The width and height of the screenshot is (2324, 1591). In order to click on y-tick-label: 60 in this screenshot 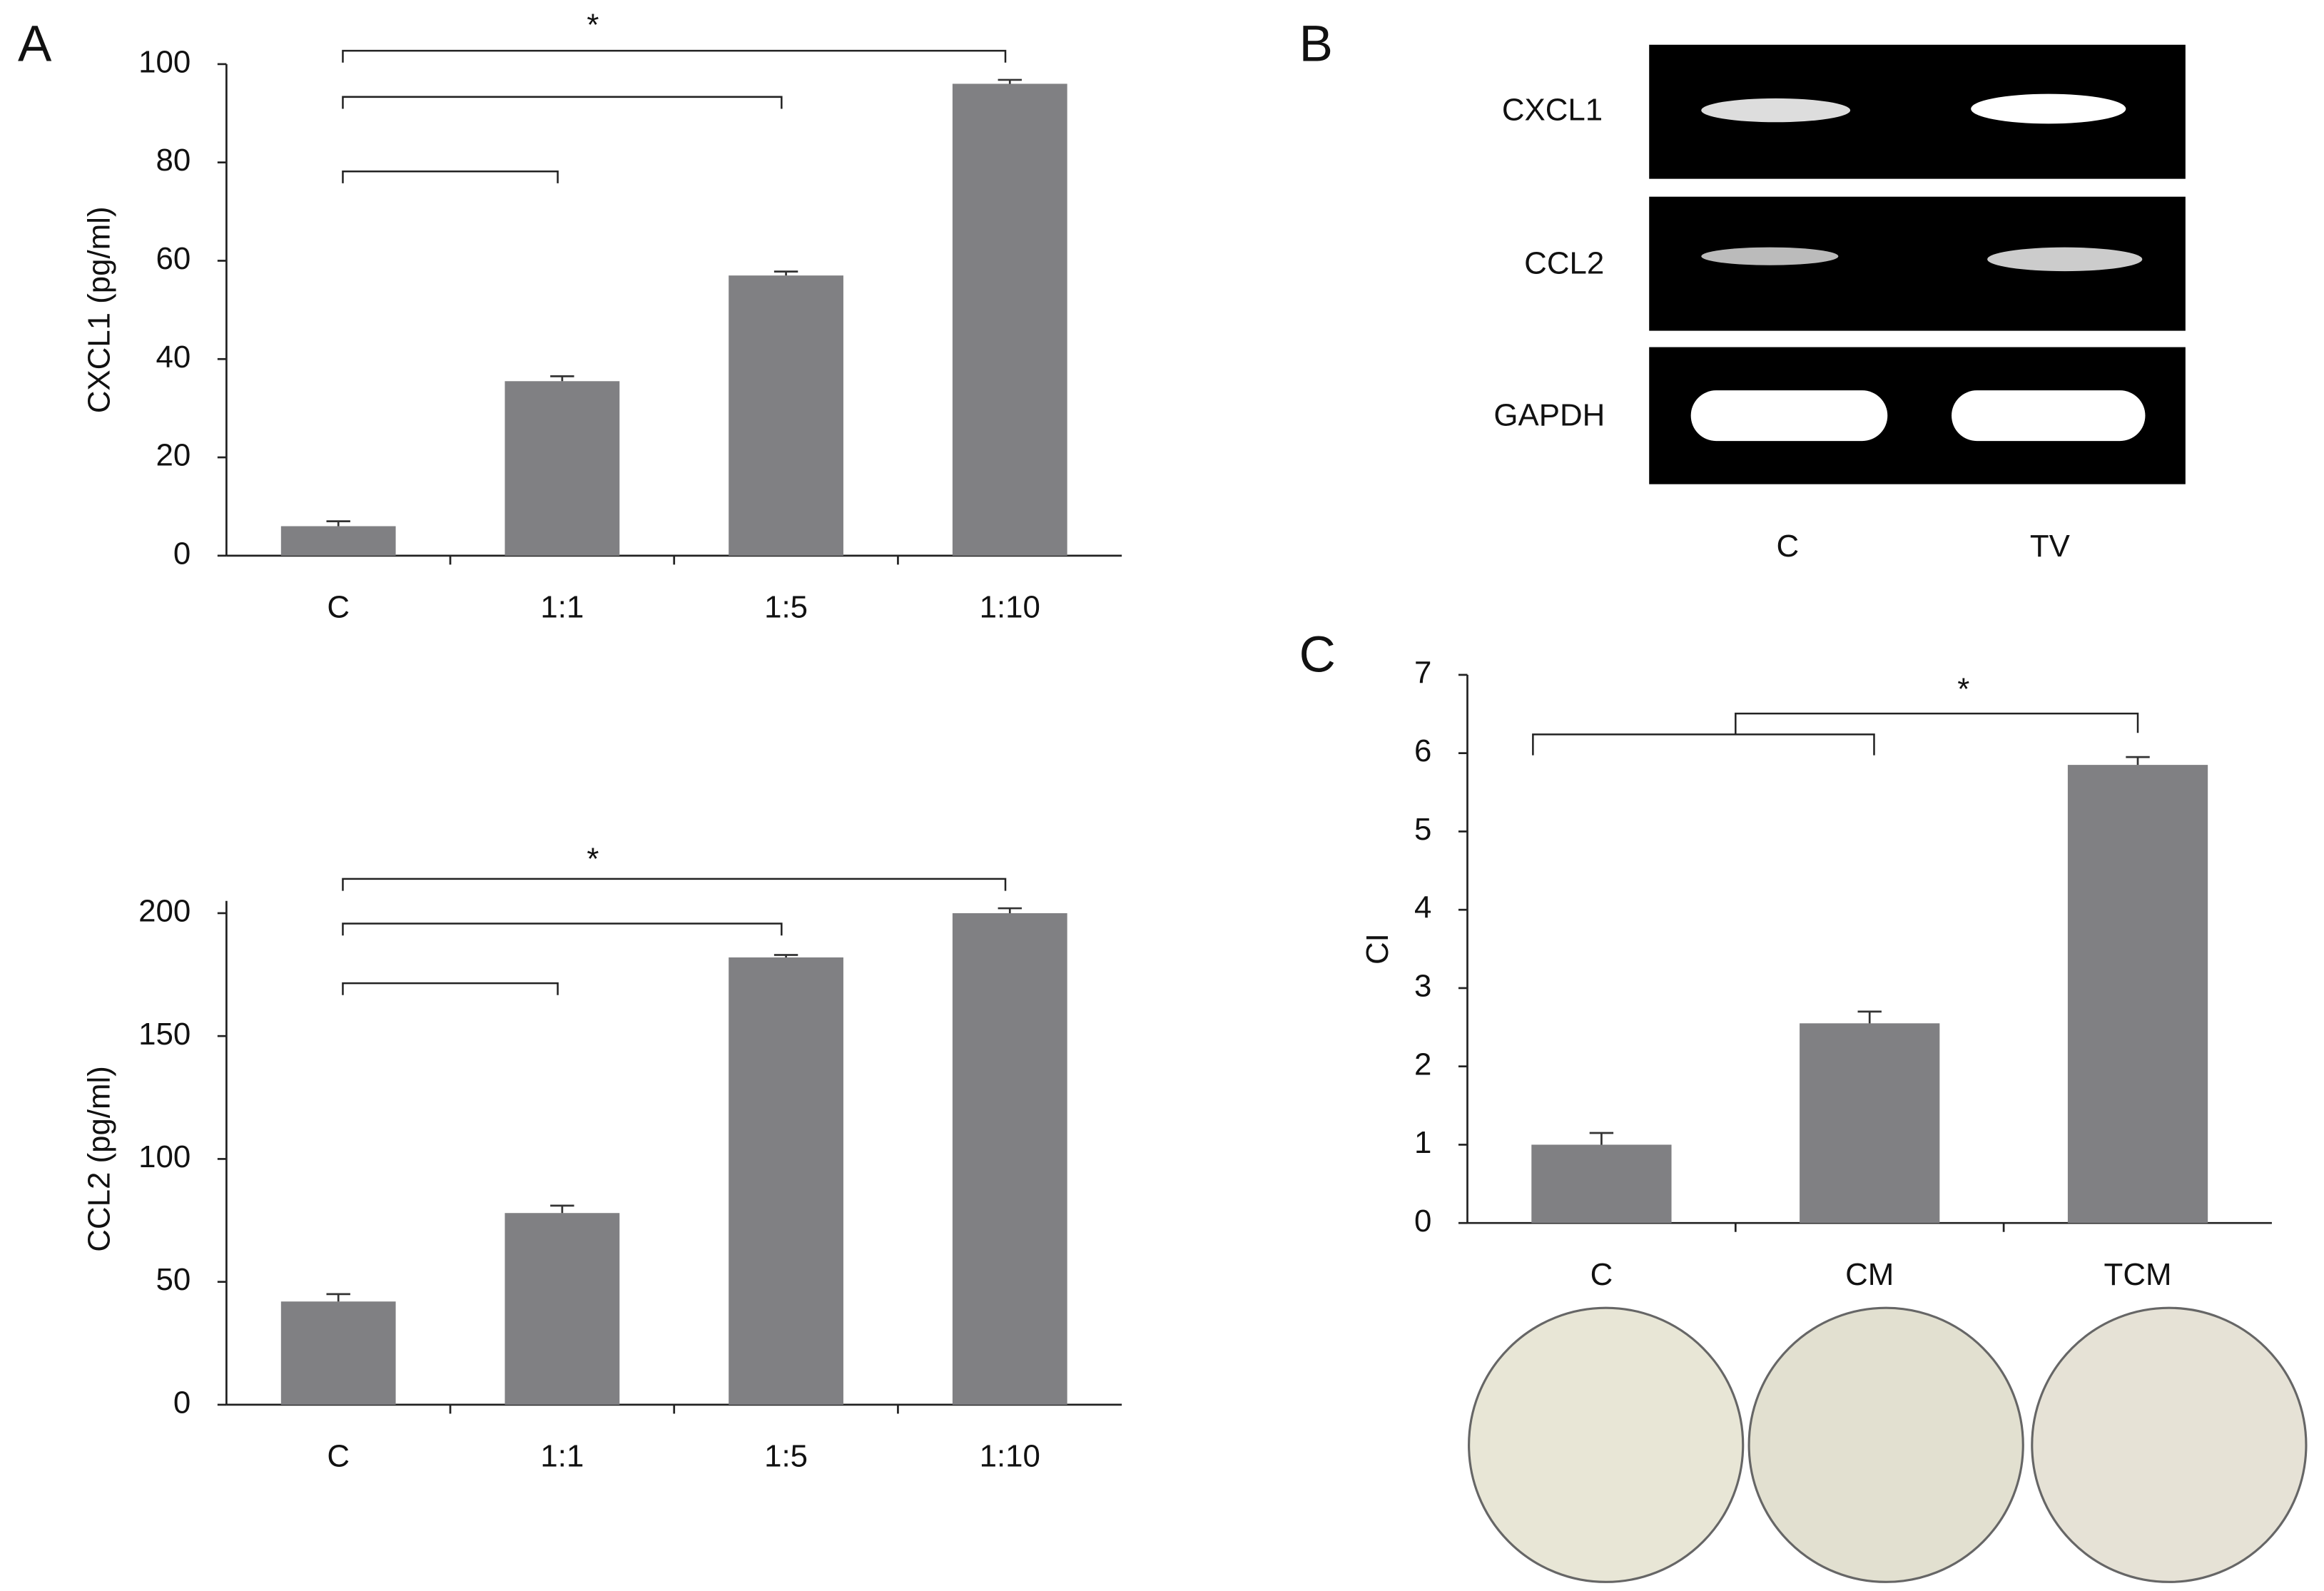, I will do `click(173, 258)`.